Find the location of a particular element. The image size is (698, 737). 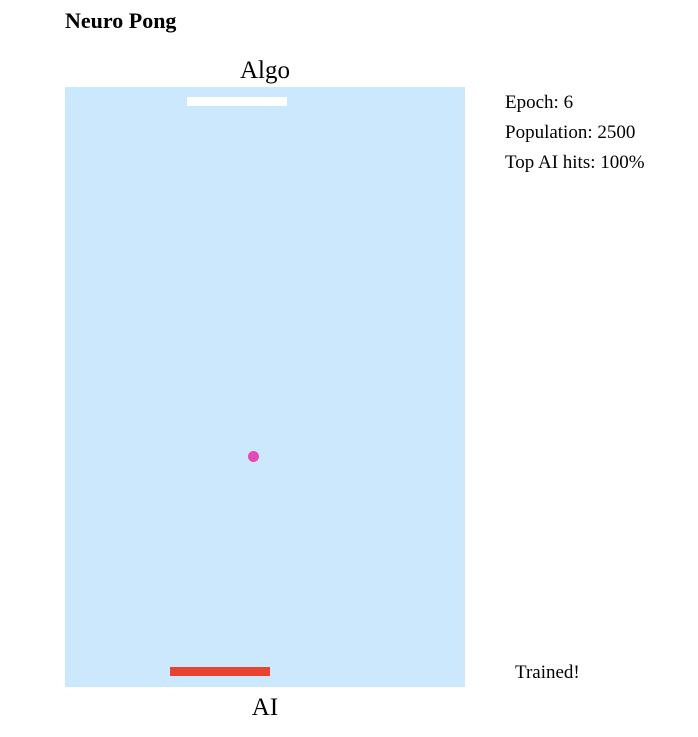

bottom-player-label: AI is located at coordinates (265, 707).